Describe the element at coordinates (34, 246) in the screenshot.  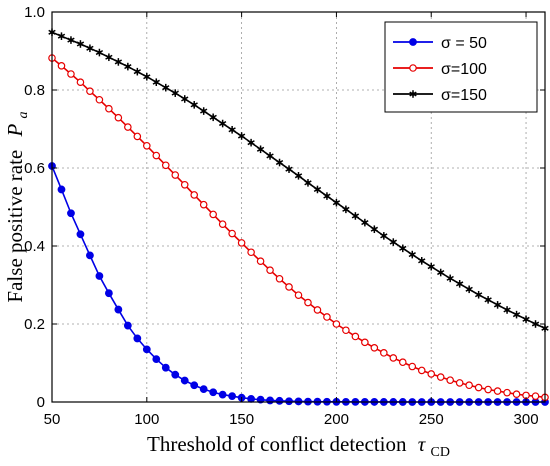
I see `y-tick-label: 0.4` at that location.